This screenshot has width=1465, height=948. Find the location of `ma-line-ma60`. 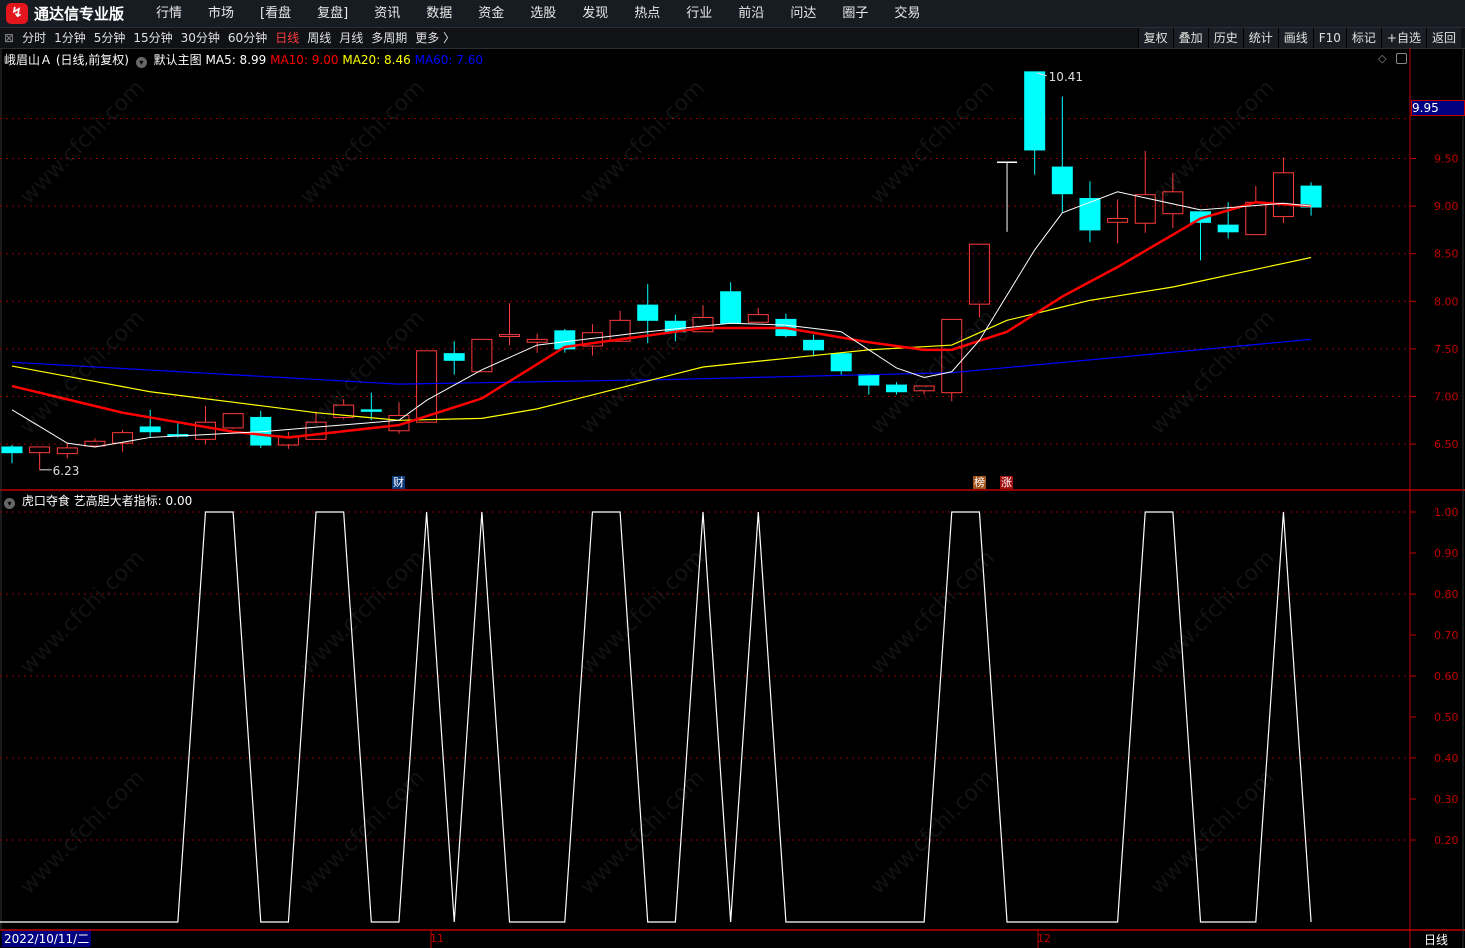

ma-line-ma60 is located at coordinates (661, 361).